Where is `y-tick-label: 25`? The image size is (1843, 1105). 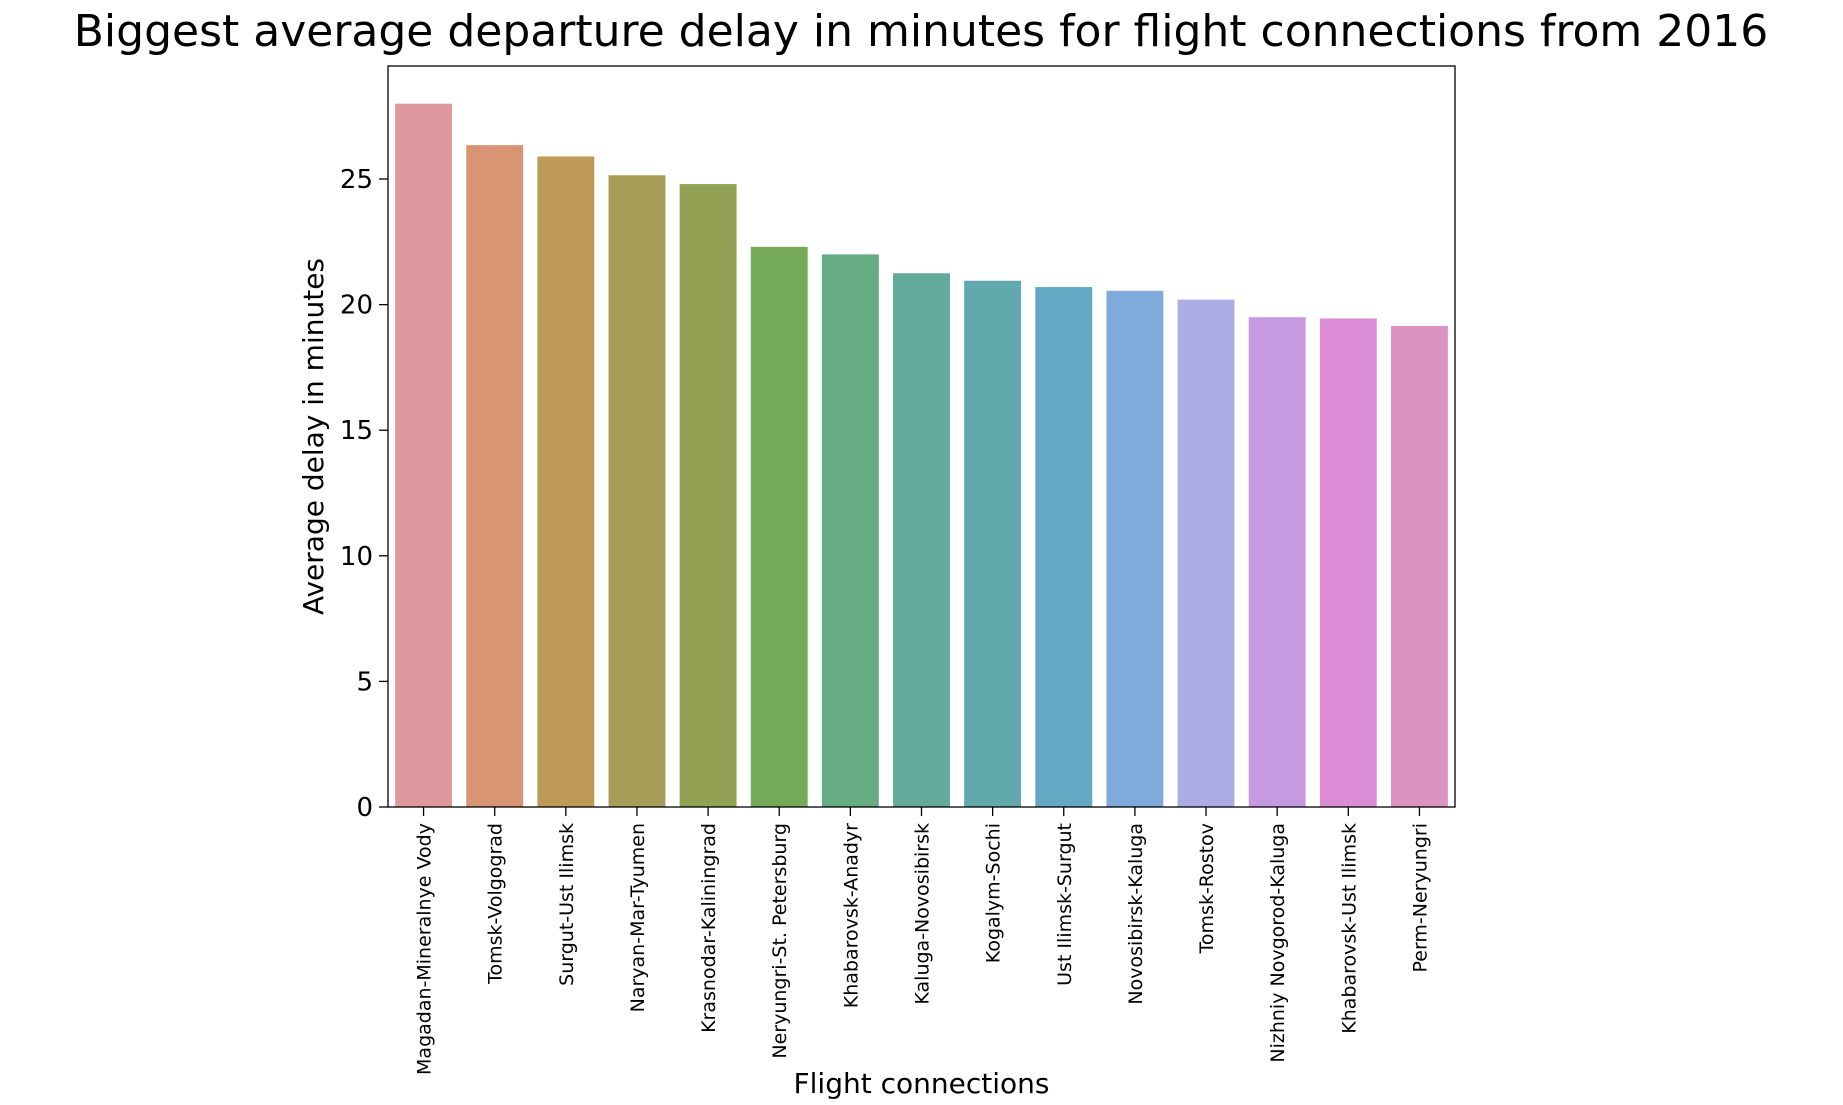 y-tick-label: 25 is located at coordinates (356, 180).